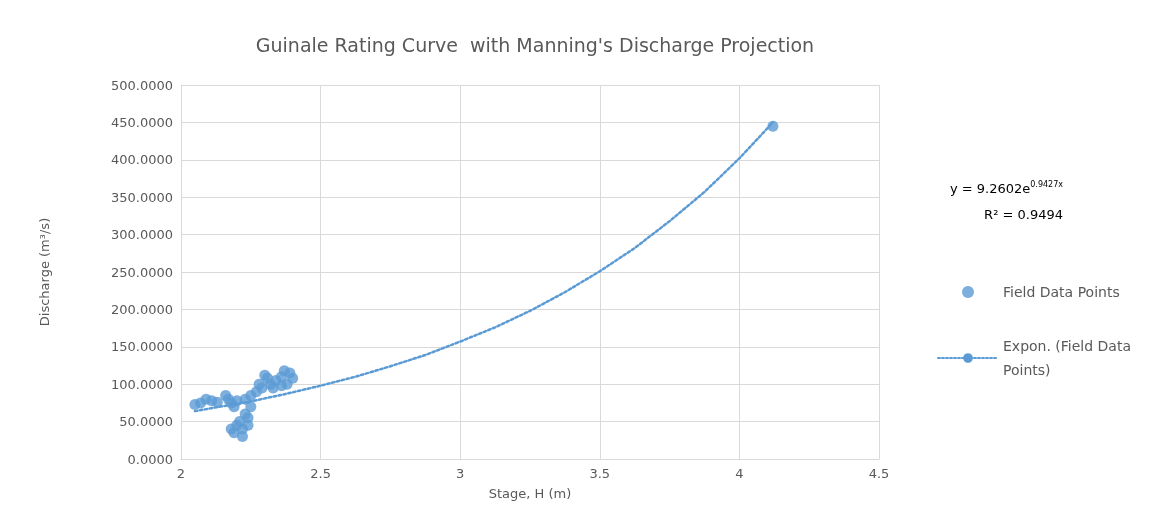  I want to click on x-tick-label: 2, so click(181, 473).